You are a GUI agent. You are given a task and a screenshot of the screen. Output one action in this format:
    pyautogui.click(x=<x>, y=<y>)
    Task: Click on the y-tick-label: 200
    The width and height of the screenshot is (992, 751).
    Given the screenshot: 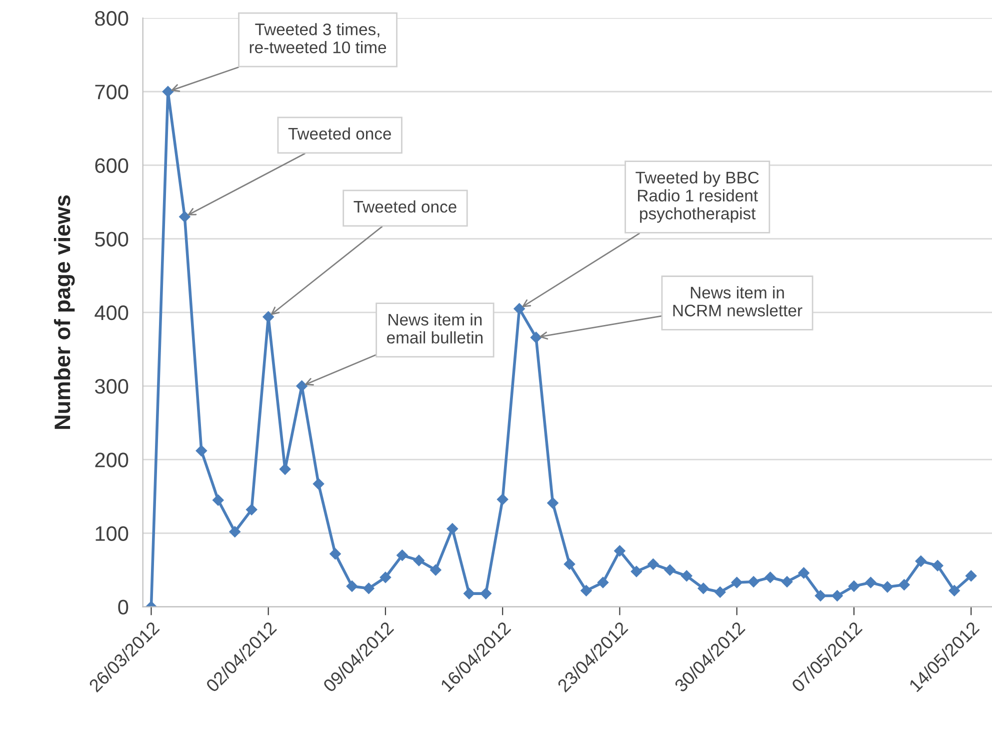 What is the action you would take?
    pyautogui.click(x=111, y=460)
    